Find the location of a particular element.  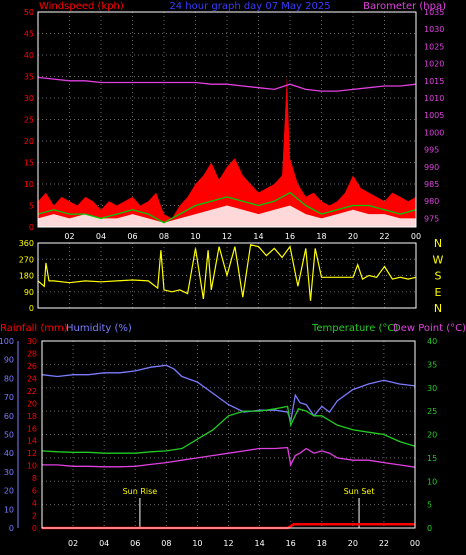

windspeed-tick-label: 40 is located at coordinates (29, 55).